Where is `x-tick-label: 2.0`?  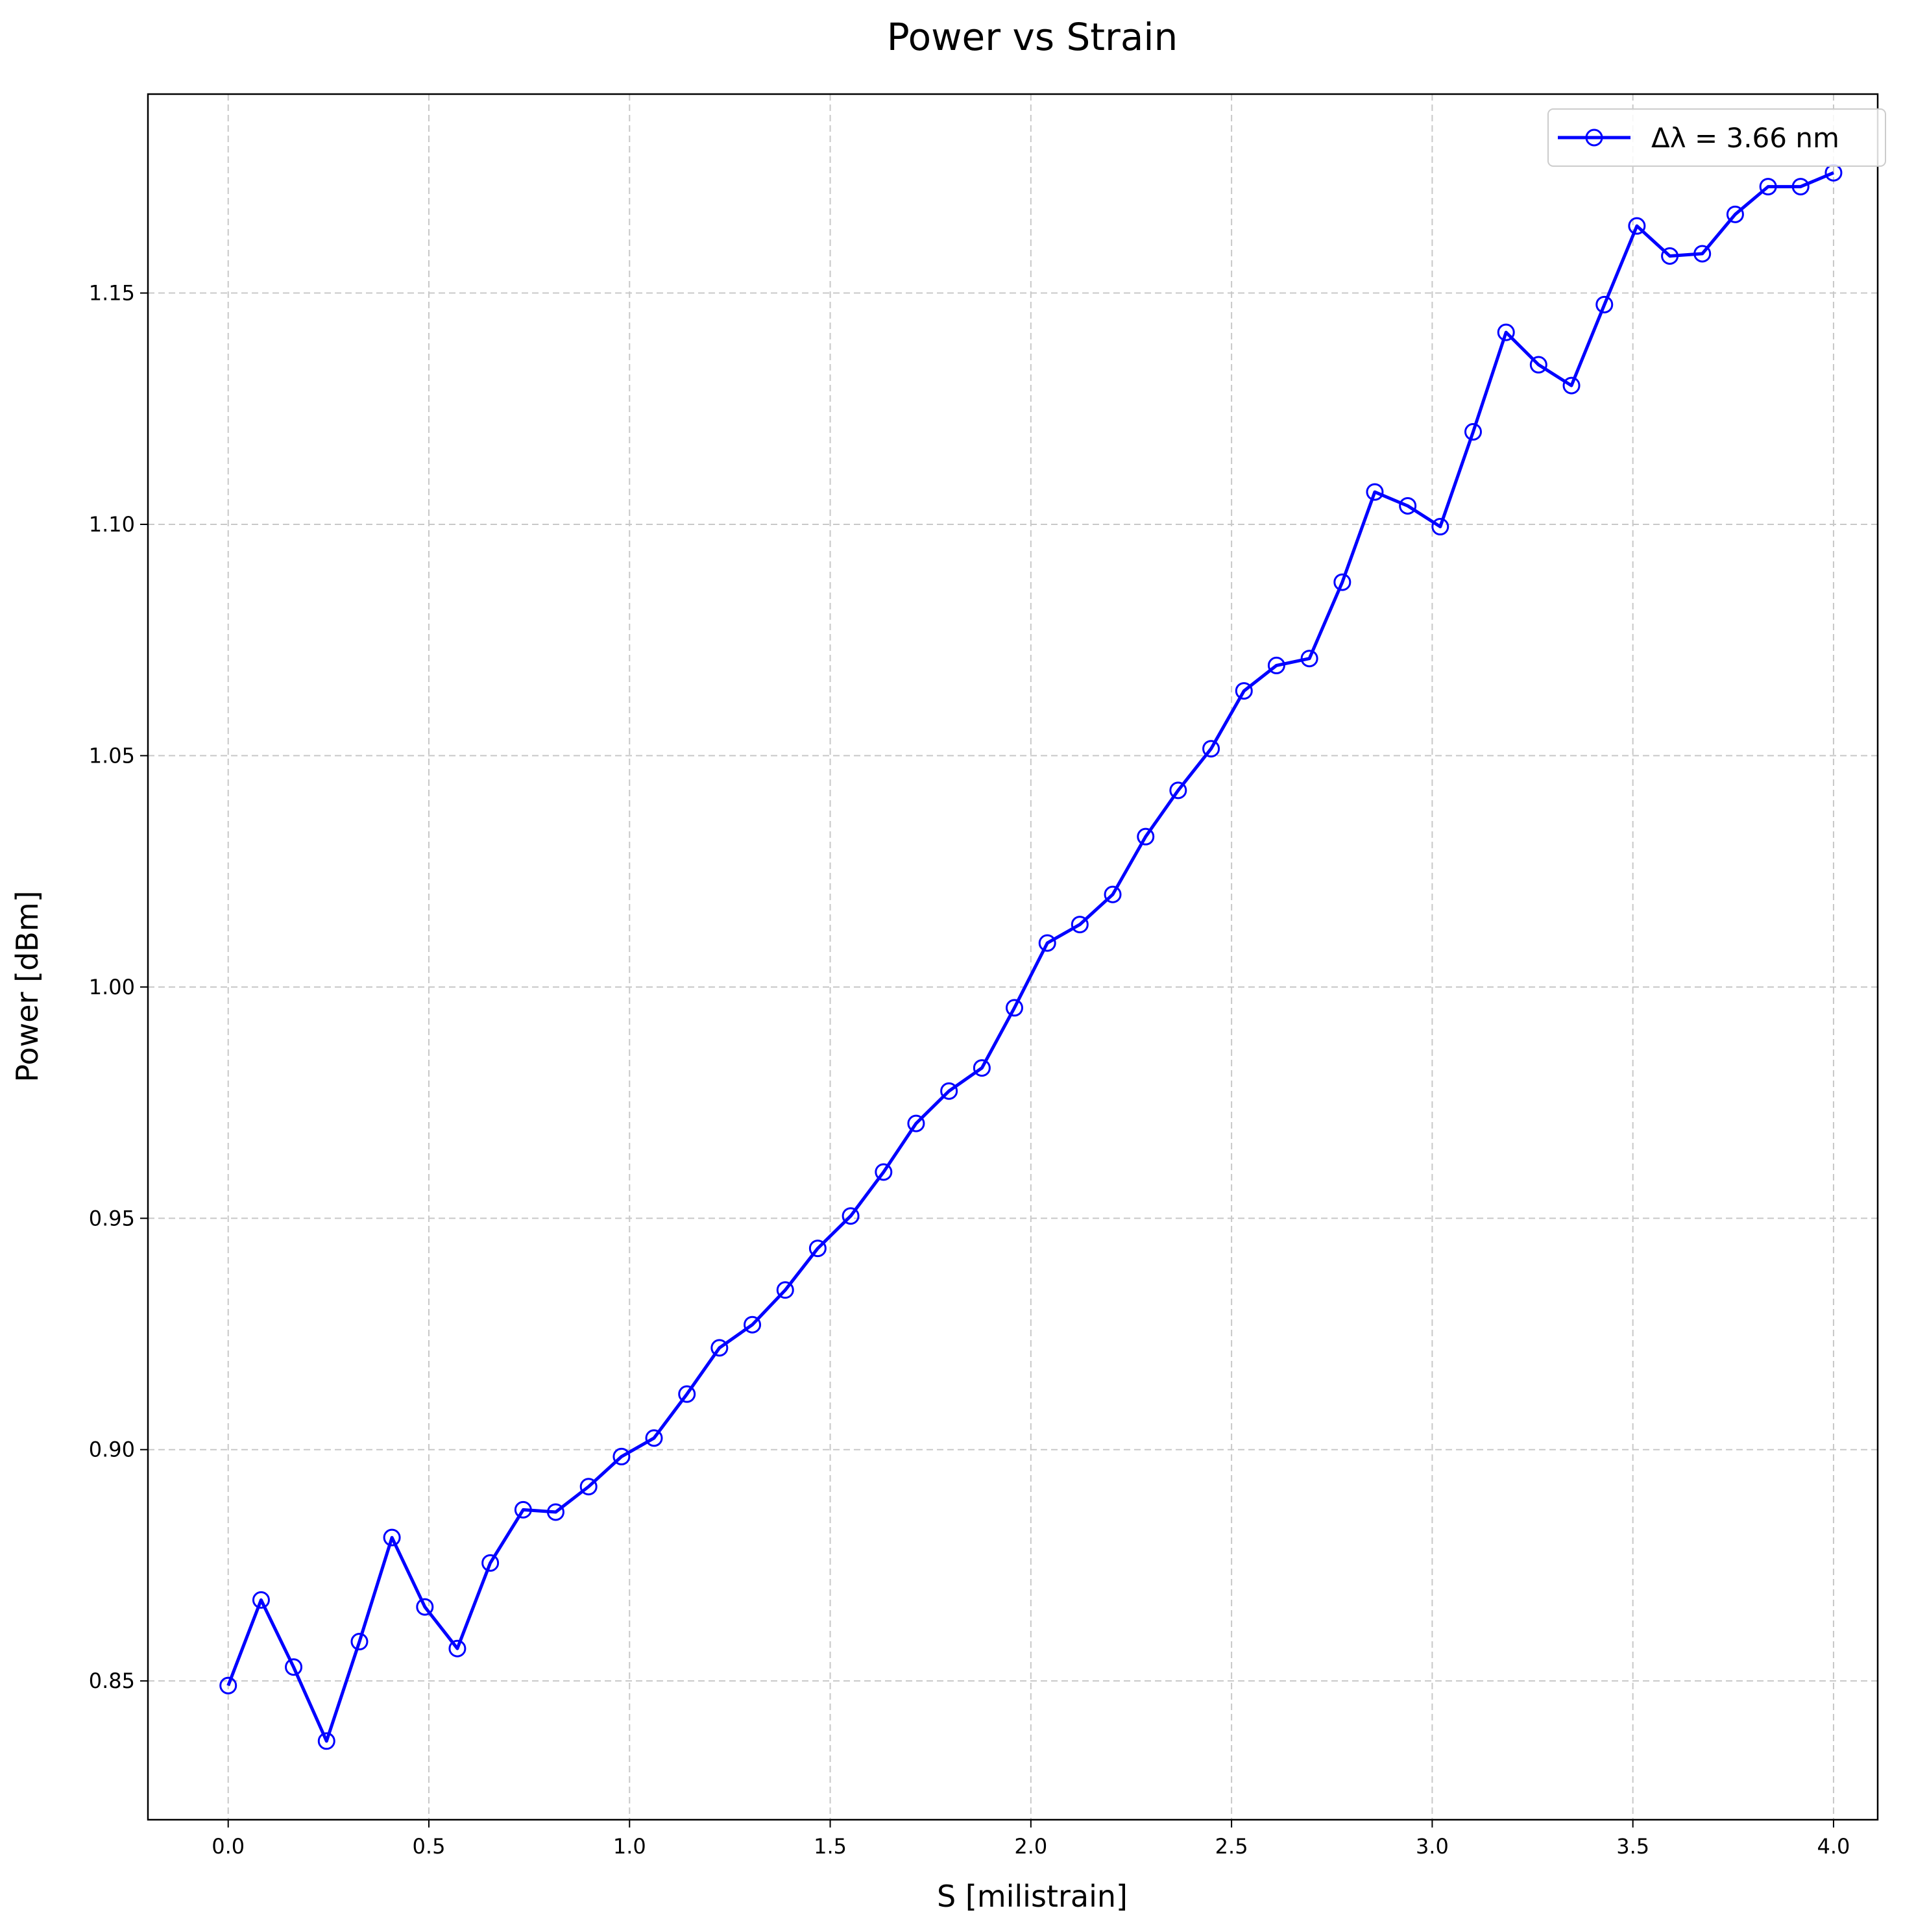
x-tick-label: 2.0 is located at coordinates (1030, 1846).